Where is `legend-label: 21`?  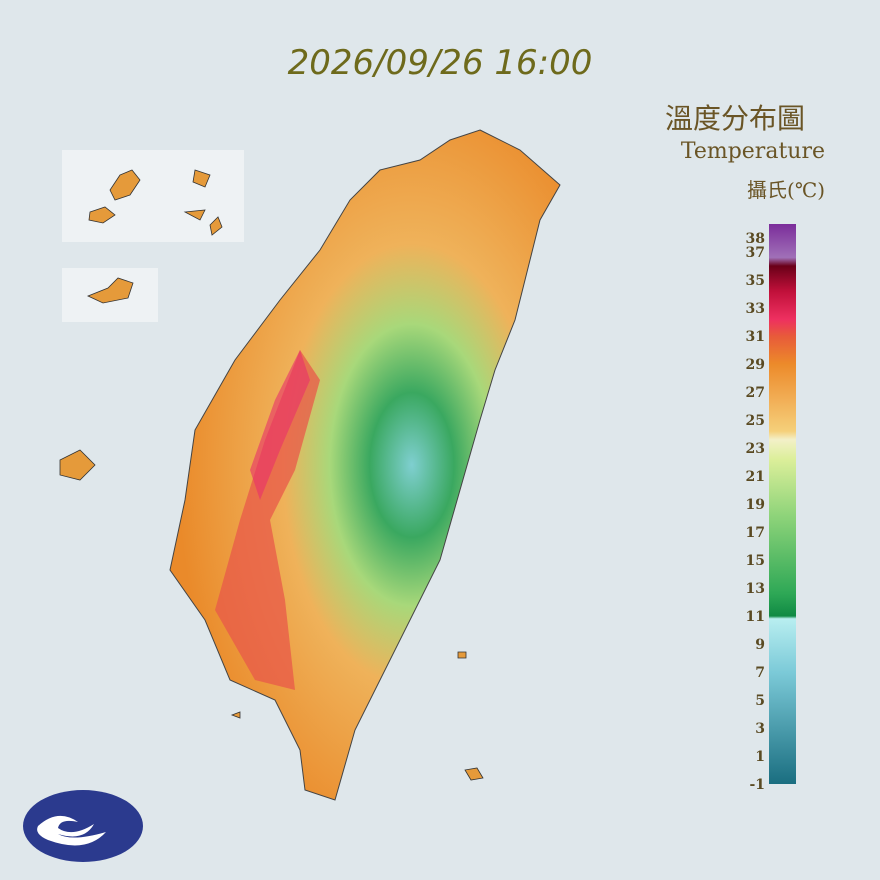
legend-label: 21 is located at coordinates (755, 477).